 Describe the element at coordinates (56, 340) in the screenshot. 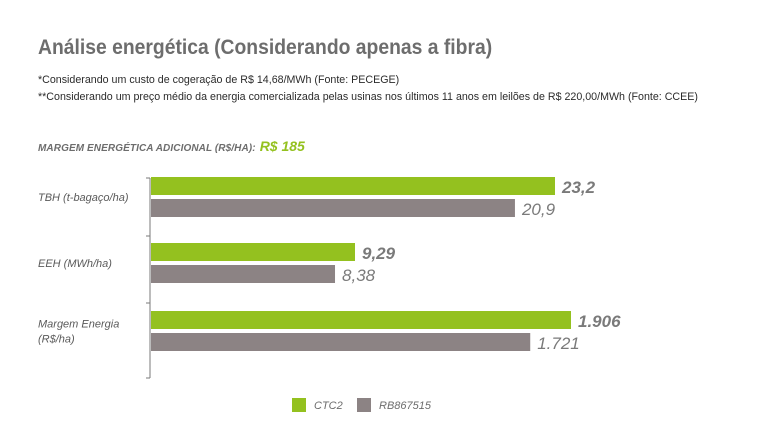

I see `category-label: (R$/ha)` at that location.